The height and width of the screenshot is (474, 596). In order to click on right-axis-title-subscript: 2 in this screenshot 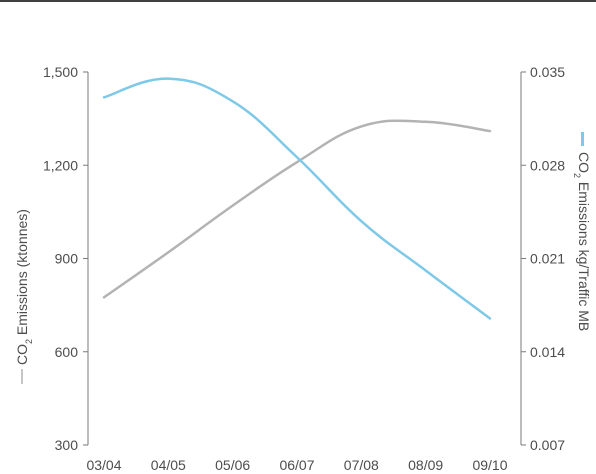, I will do `click(577, 175)`.